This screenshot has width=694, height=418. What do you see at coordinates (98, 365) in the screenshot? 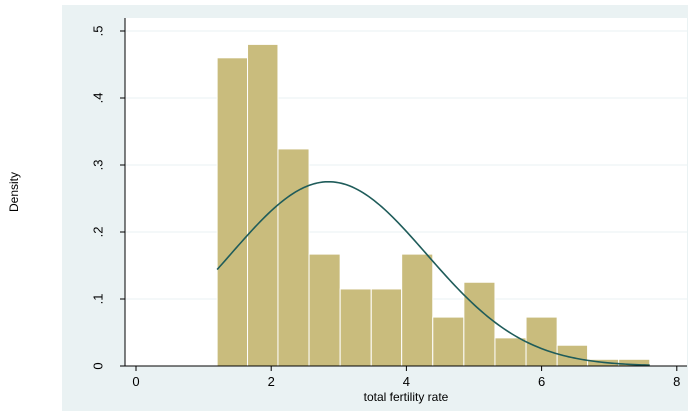
I see `y-tick-label-0: 0` at bounding box center [98, 365].